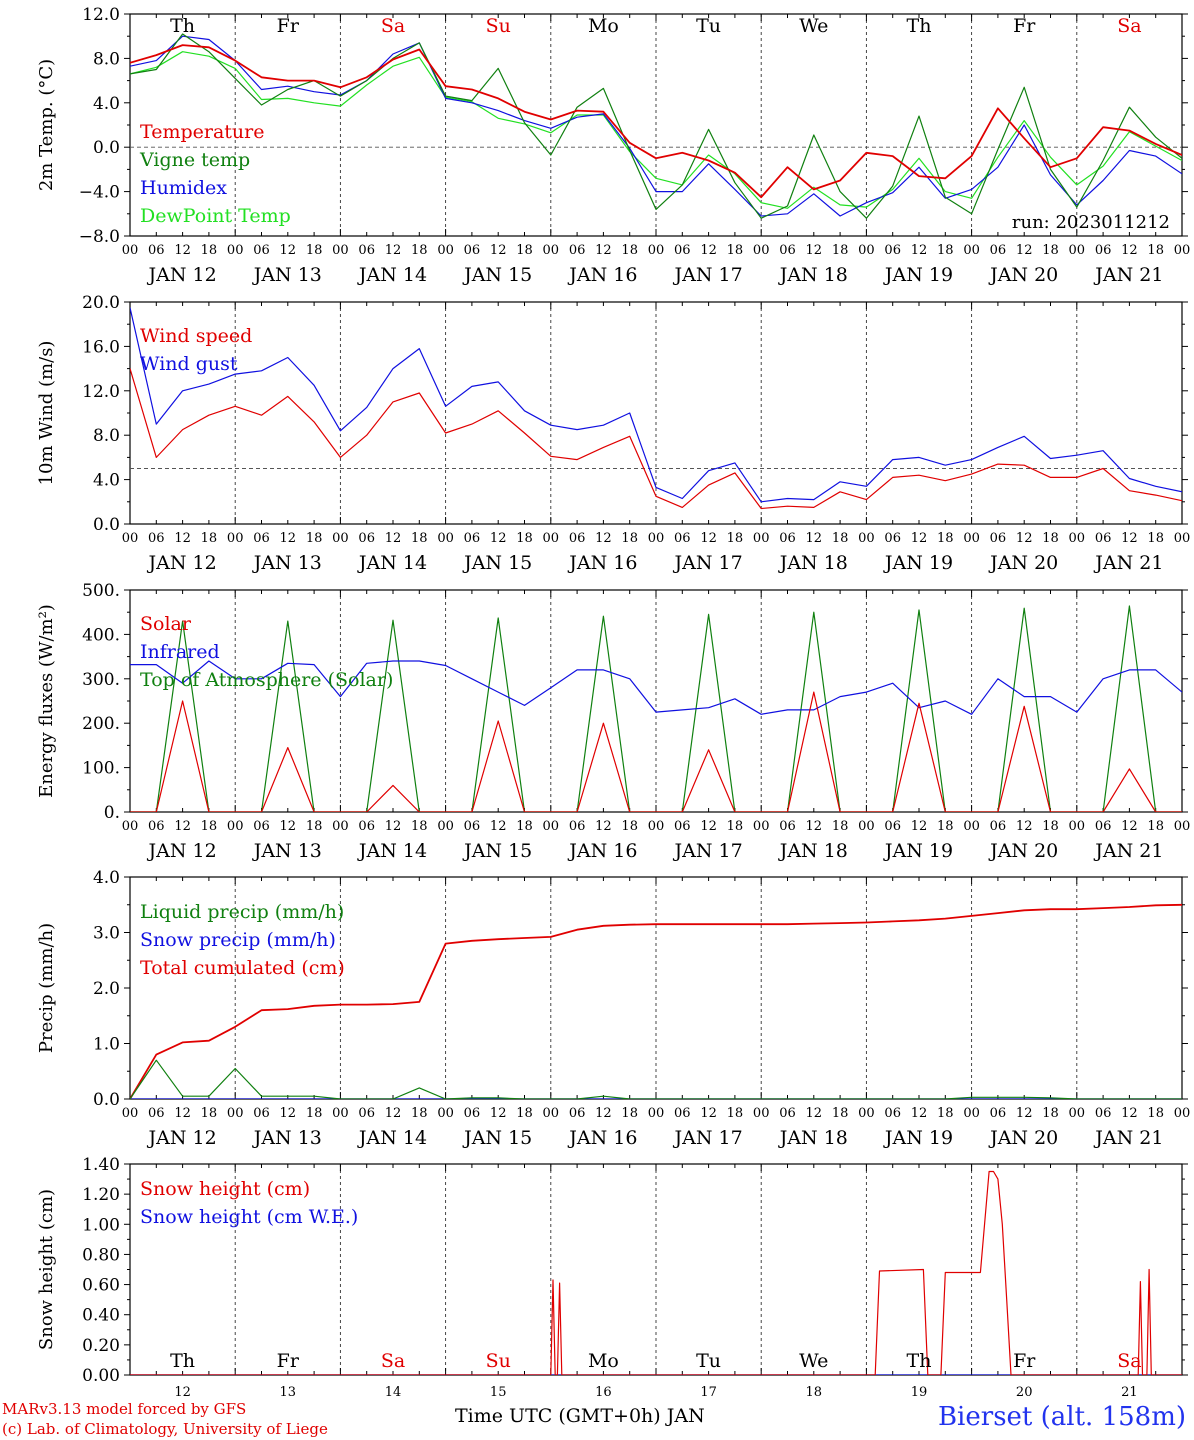 The image size is (1194, 1440). Describe the element at coordinates (106, 934) in the screenshot. I see `y-tick-label: 3.0` at that location.